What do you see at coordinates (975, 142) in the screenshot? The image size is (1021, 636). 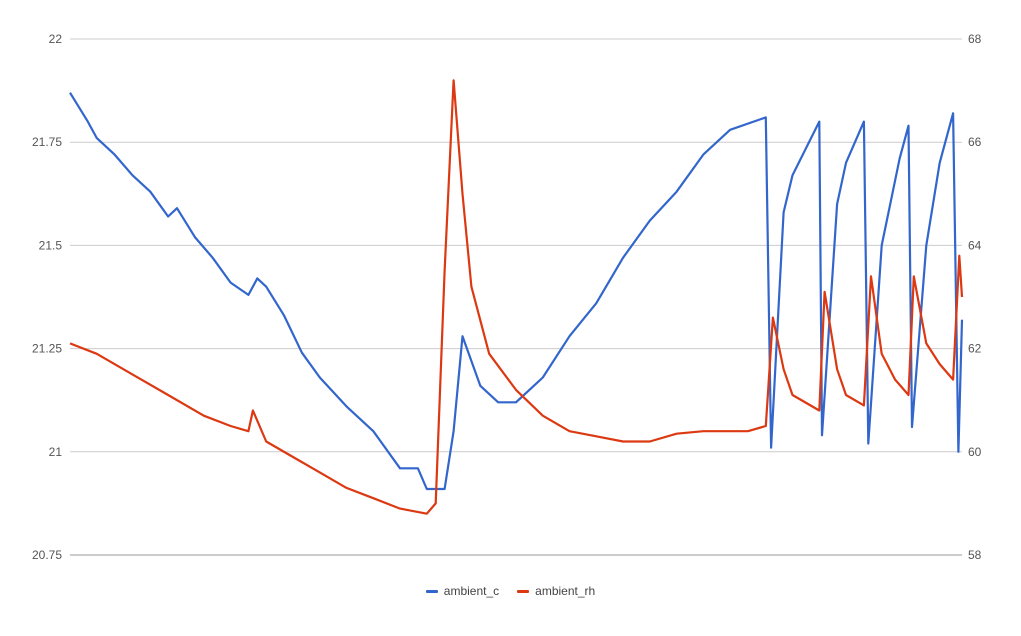 I see `right-axis-tick-label: 66` at bounding box center [975, 142].